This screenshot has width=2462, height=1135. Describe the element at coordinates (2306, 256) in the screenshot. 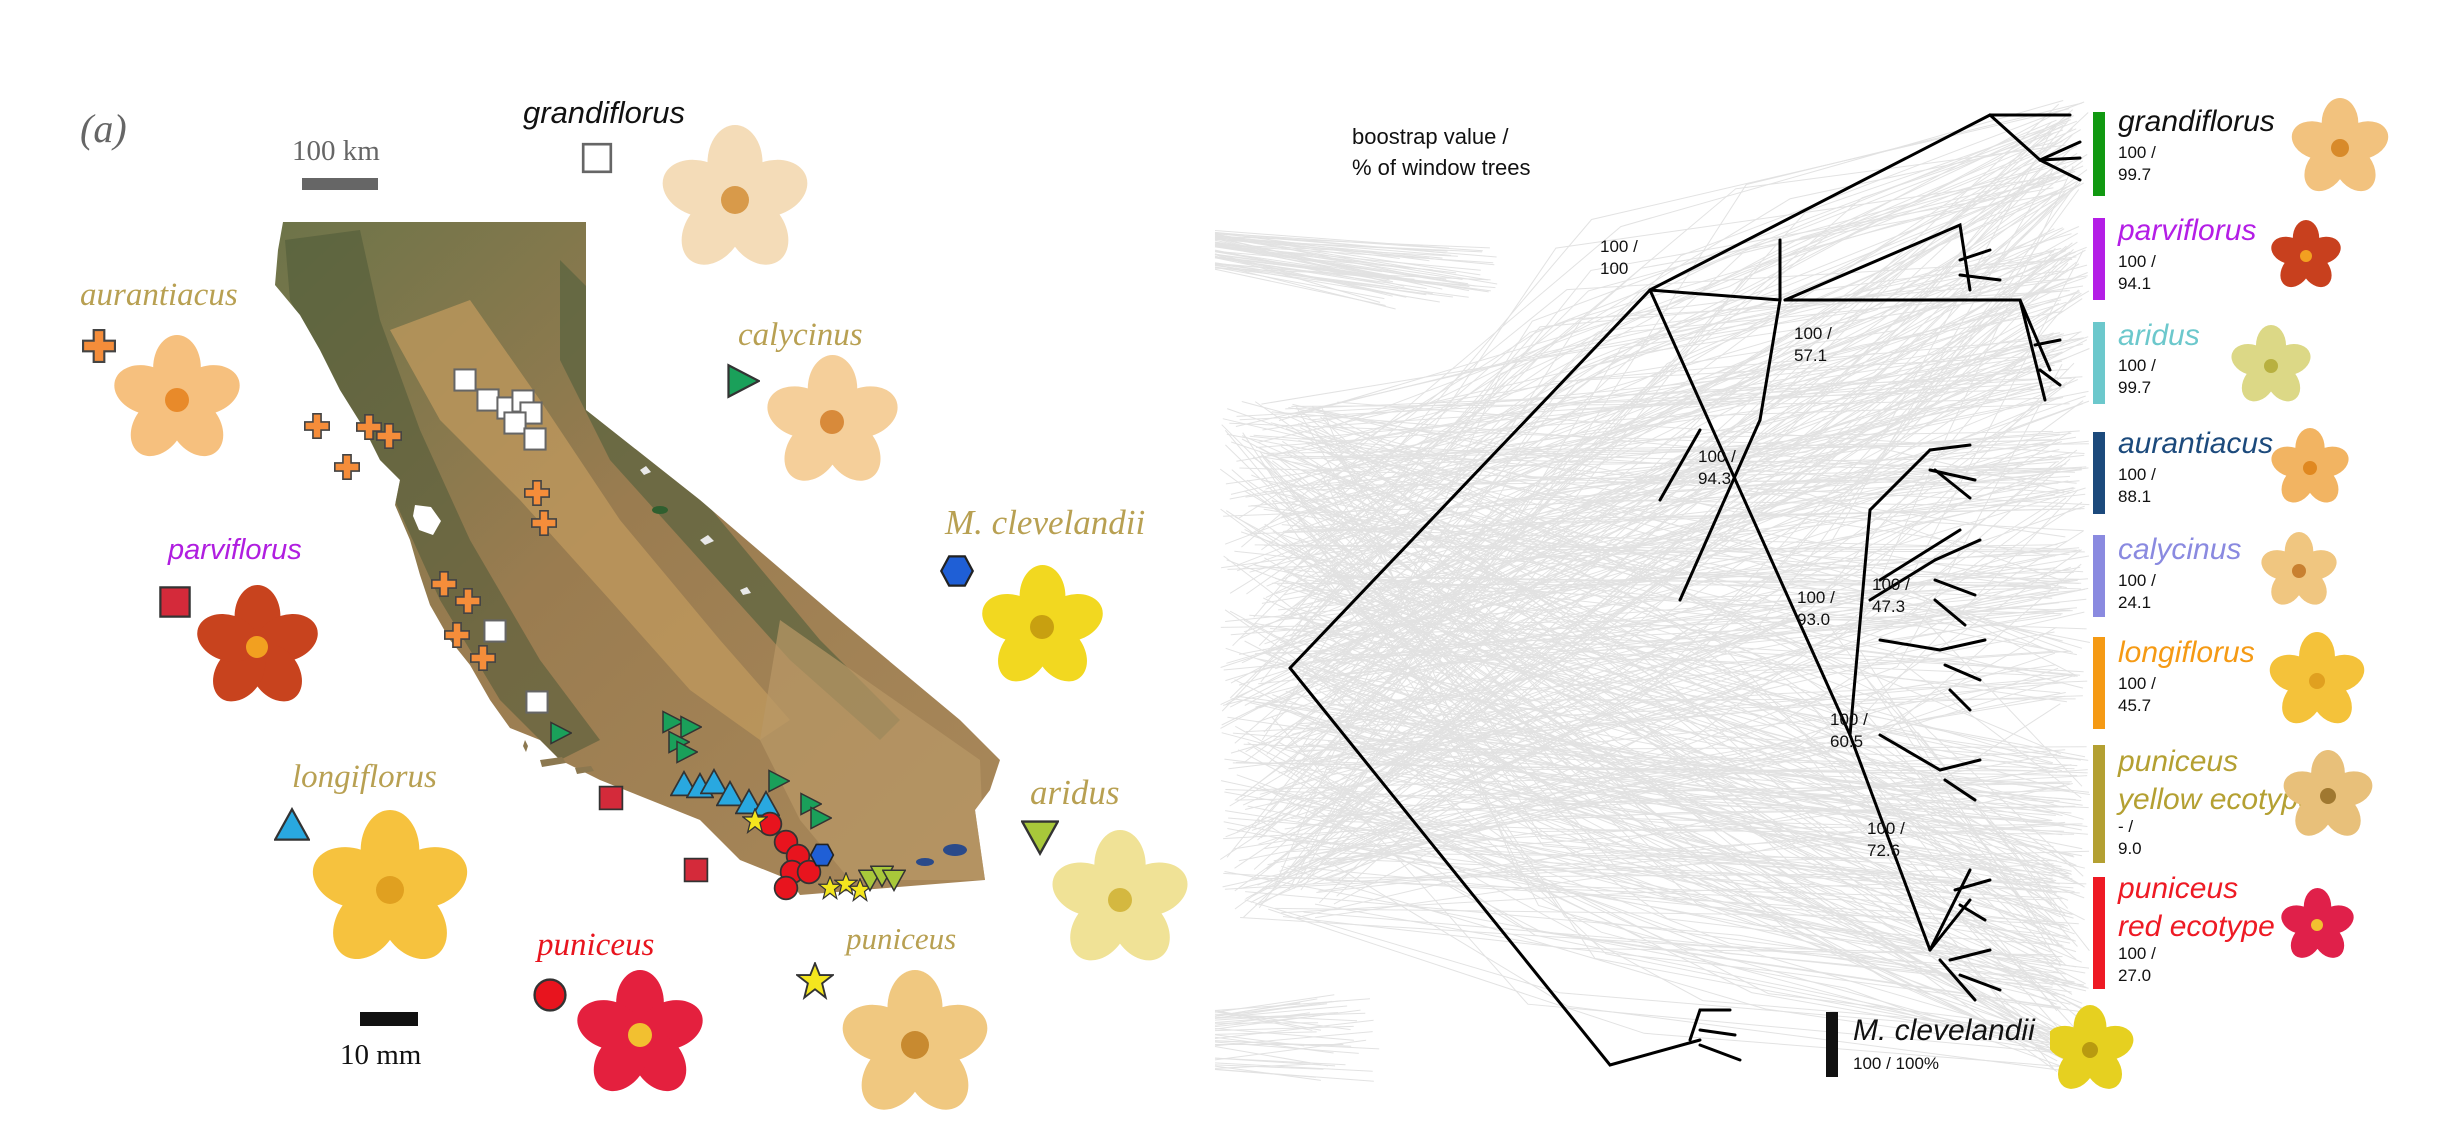

I see `tree-flower-parviflorus` at that location.